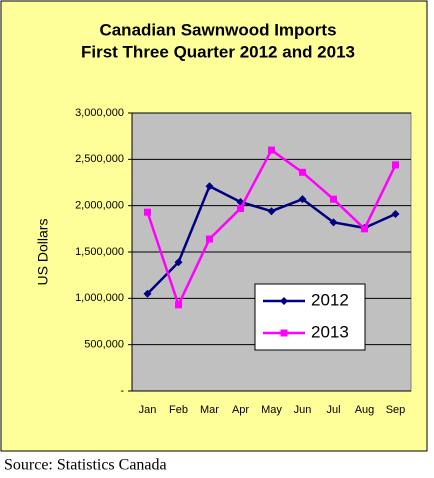 This screenshot has width=434, height=478. Describe the element at coordinates (396, 410) in the screenshot. I see `x-tick-label: Sep` at that location.